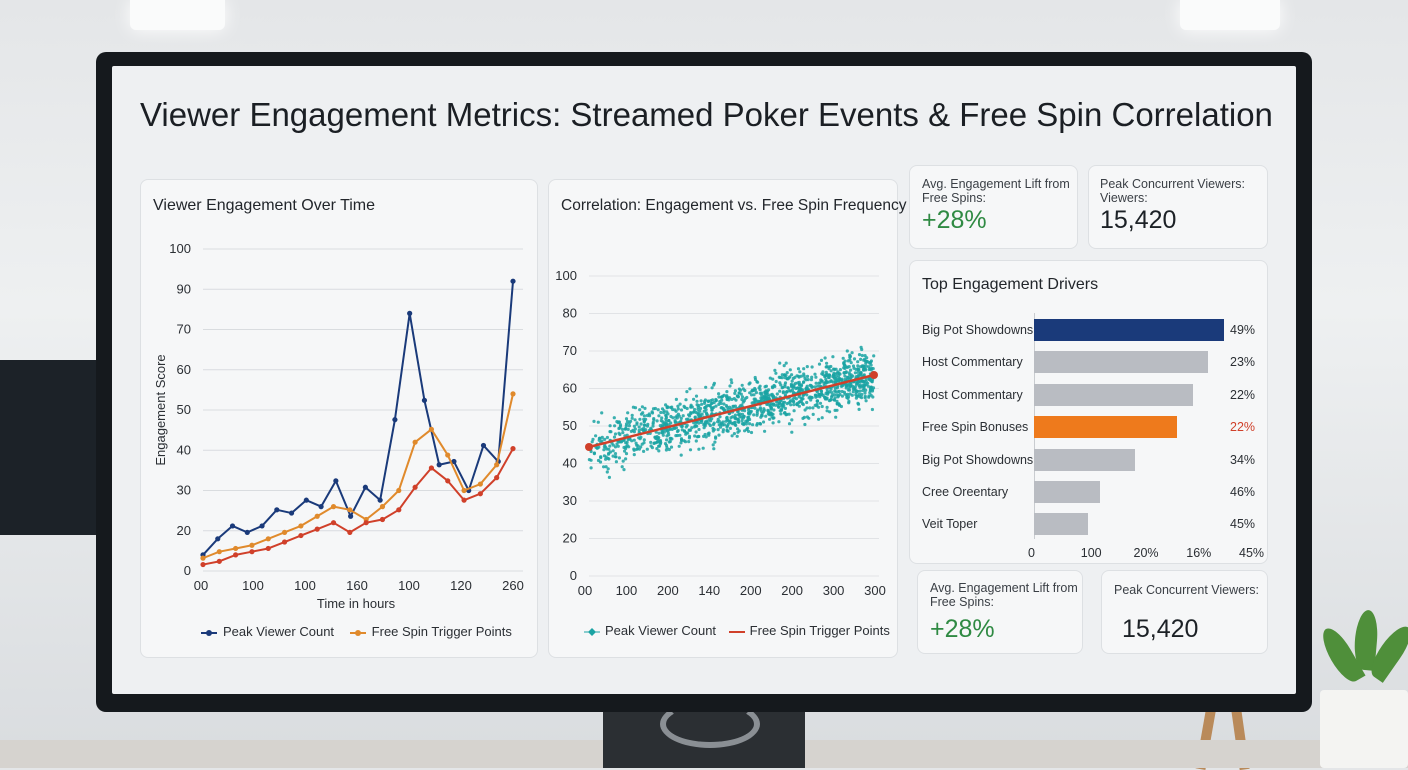  What do you see at coordinates (975, 427) in the screenshot?
I see `driver-label: Free Spin Bonuses` at bounding box center [975, 427].